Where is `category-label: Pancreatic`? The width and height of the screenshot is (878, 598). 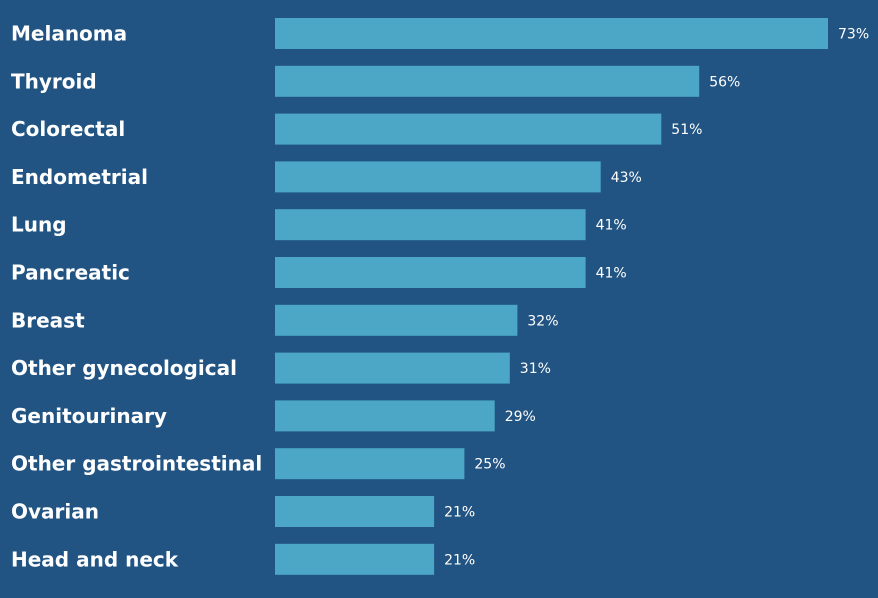
category-label: Pancreatic is located at coordinates (70, 273).